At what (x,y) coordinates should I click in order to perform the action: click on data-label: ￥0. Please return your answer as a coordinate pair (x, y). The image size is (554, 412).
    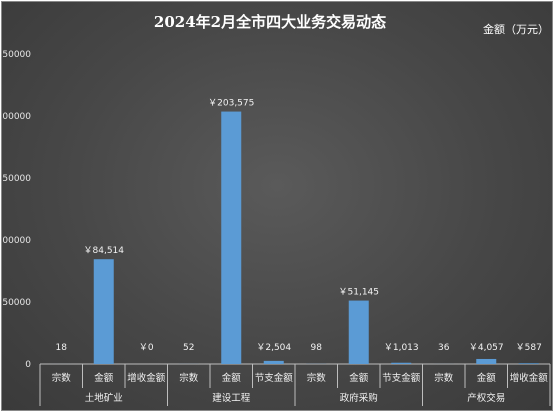
    Looking at the image, I should click on (146, 348).